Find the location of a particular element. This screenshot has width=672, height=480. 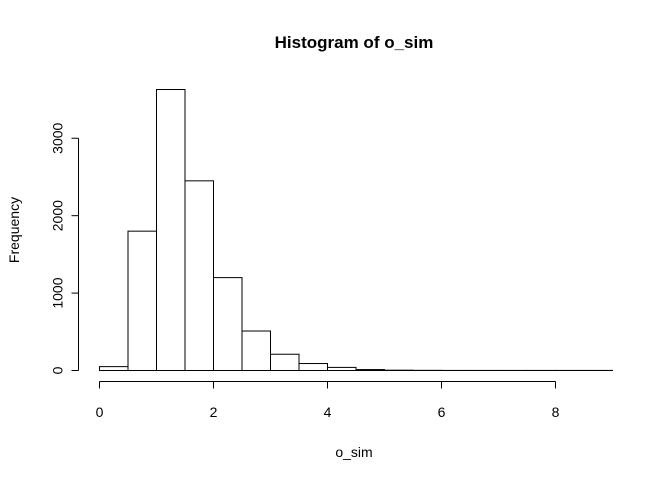

y-tick-label: 3000 is located at coordinates (58, 137).